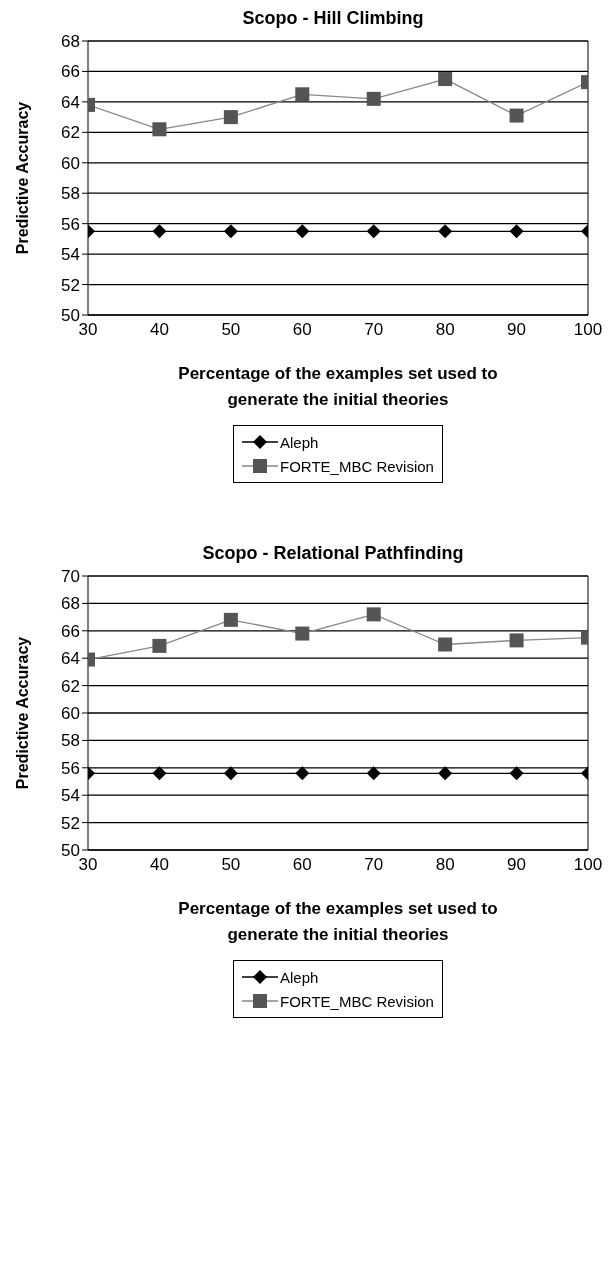 This screenshot has width=615, height=1284. I want to click on y-tick-label: 70, so click(70, 577).